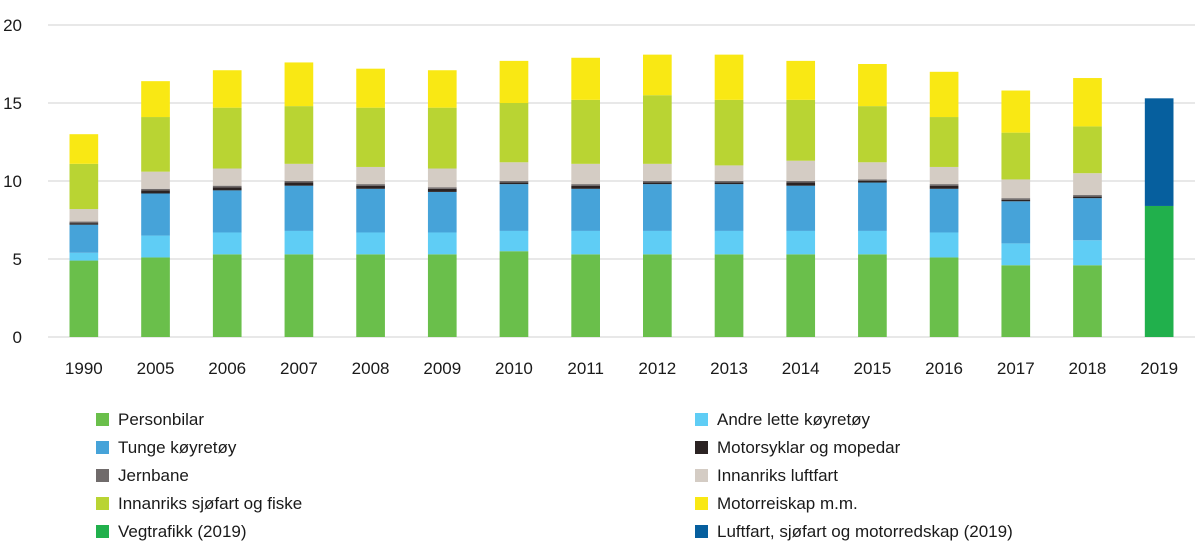 The width and height of the screenshot is (1200, 558). Describe the element at coordinates (657, 368) in the screenshot. I see `x-tick-label: 2012` at that location.